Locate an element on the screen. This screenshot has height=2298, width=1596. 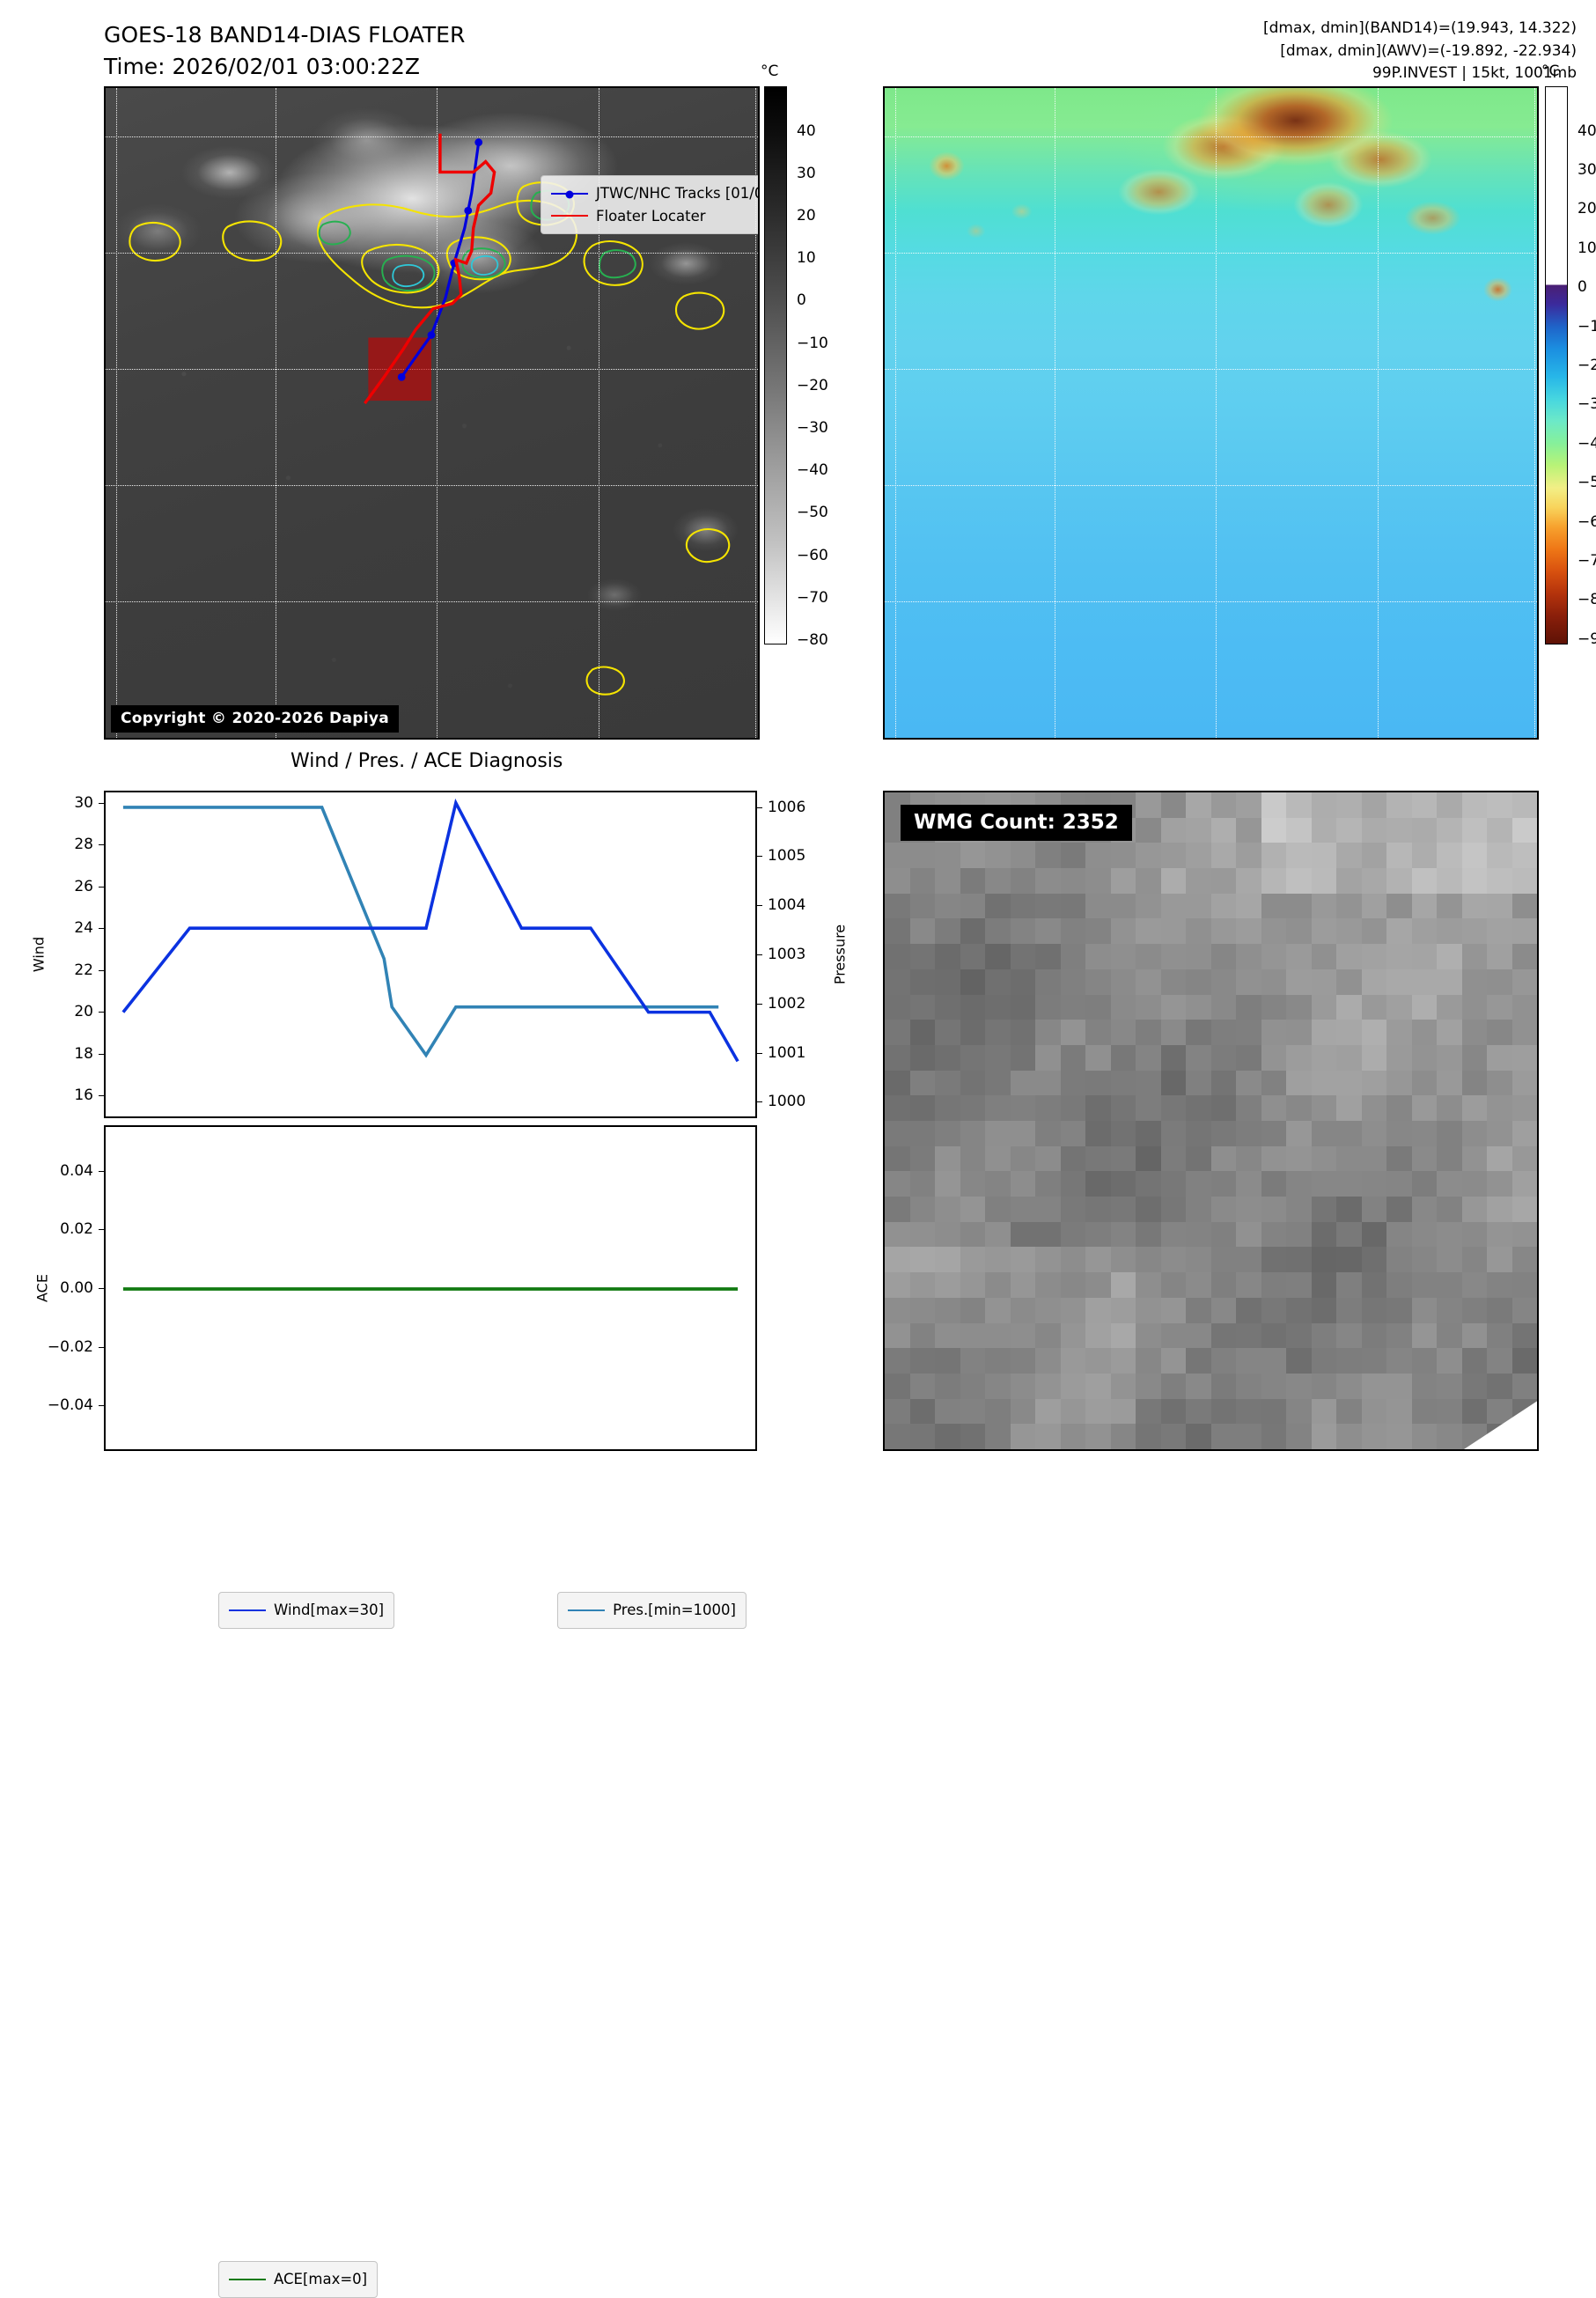
wind-tick: 24 is located at coordinates (84, 928).